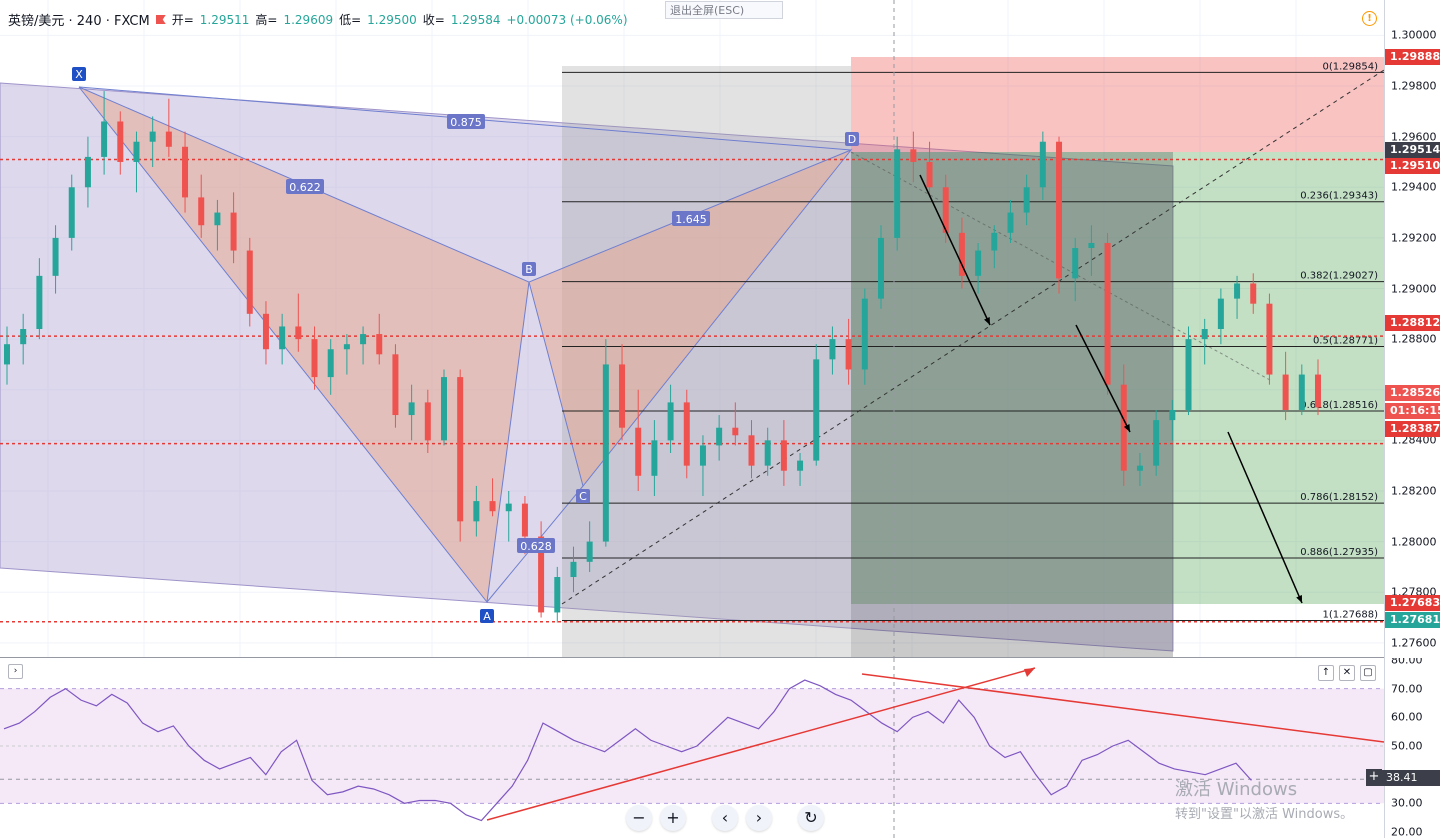 The height and width of the screenshot is (838, 1440). I want to click on rsi-line, so click(627, 750).